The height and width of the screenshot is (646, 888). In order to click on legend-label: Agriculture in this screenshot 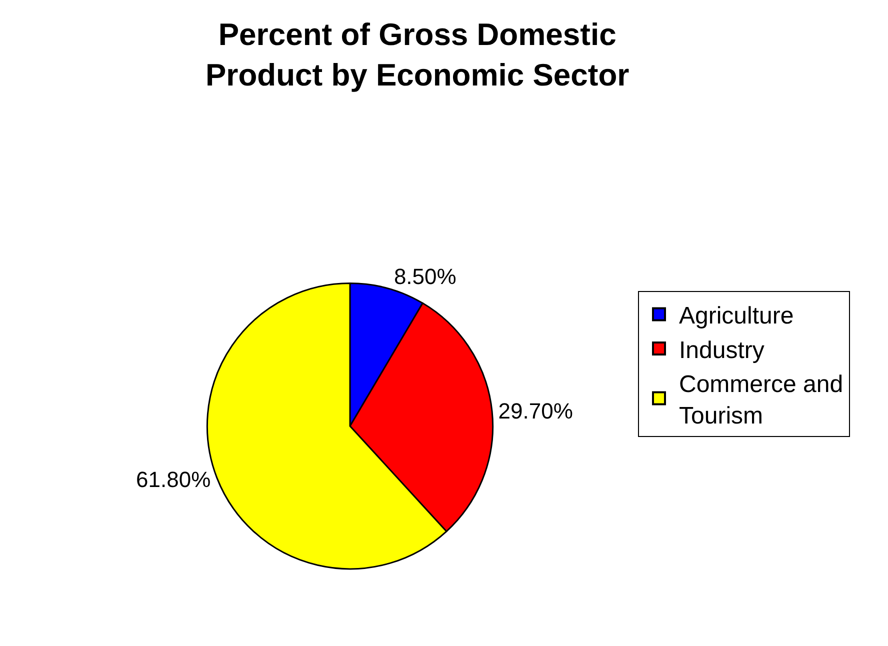, I will do `click(736, 316)`.